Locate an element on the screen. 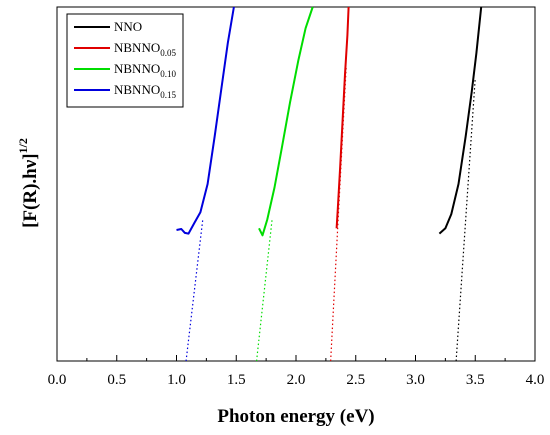 This screenshot has width=550, height=435. y-axis-label: [F(R).hν] is located at coordinates (30, 190).